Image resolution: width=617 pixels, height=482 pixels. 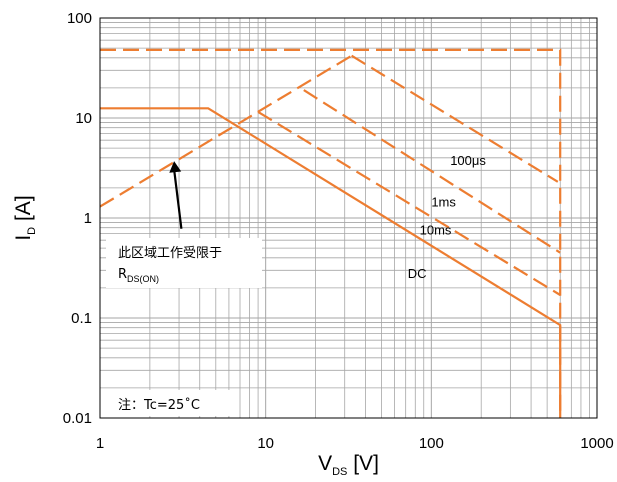 What do you see at coordinates (143, 279) in the screenshot?
I see `annotation-rdson-sub: DS(ON)` at bounding box center [143, 279].